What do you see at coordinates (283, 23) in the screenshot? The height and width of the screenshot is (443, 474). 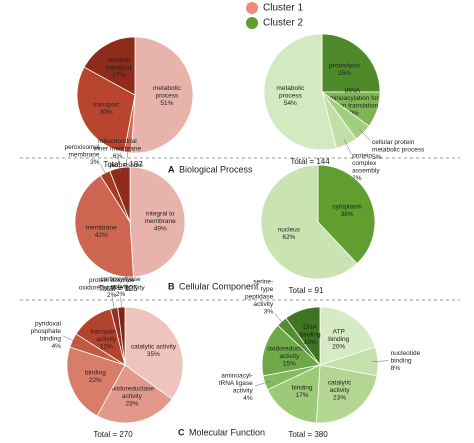 I see `legend-label: Cluster 2` at bounding box center [283, 23].